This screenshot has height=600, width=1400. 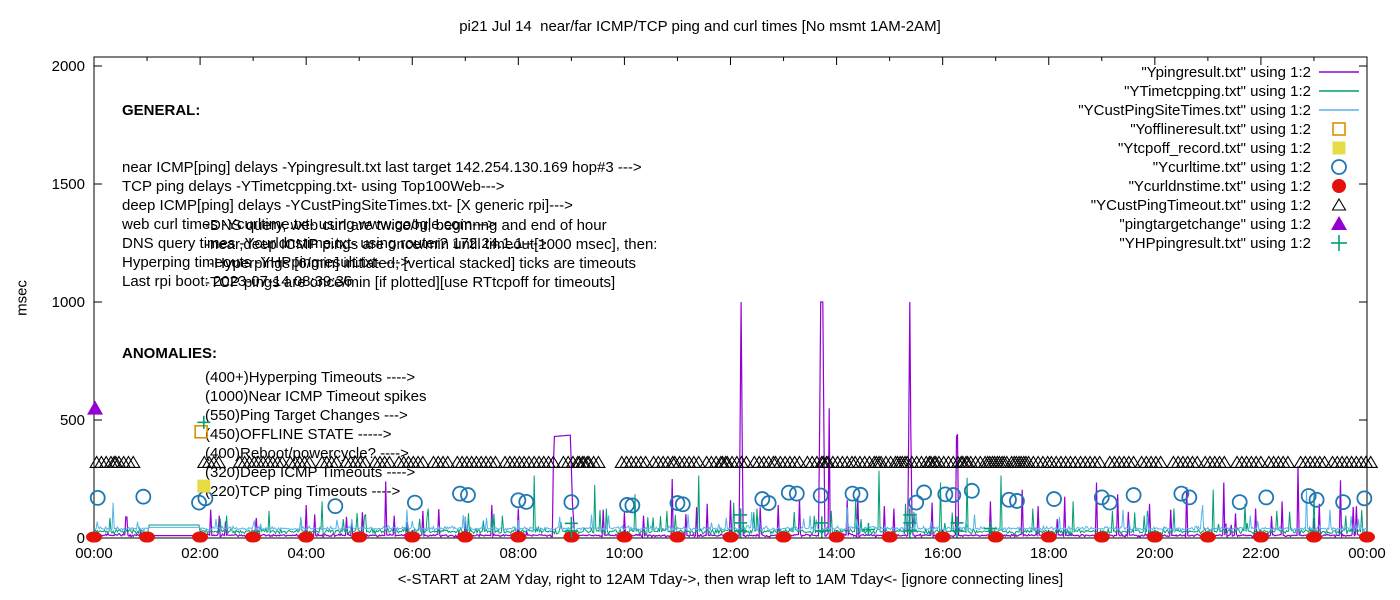 What do you see at coordinates (1226, 72) in the screenshot?
I see `svg-text: "Ypingresult.txt" using 1:2` at bounding box center [1226, 72].